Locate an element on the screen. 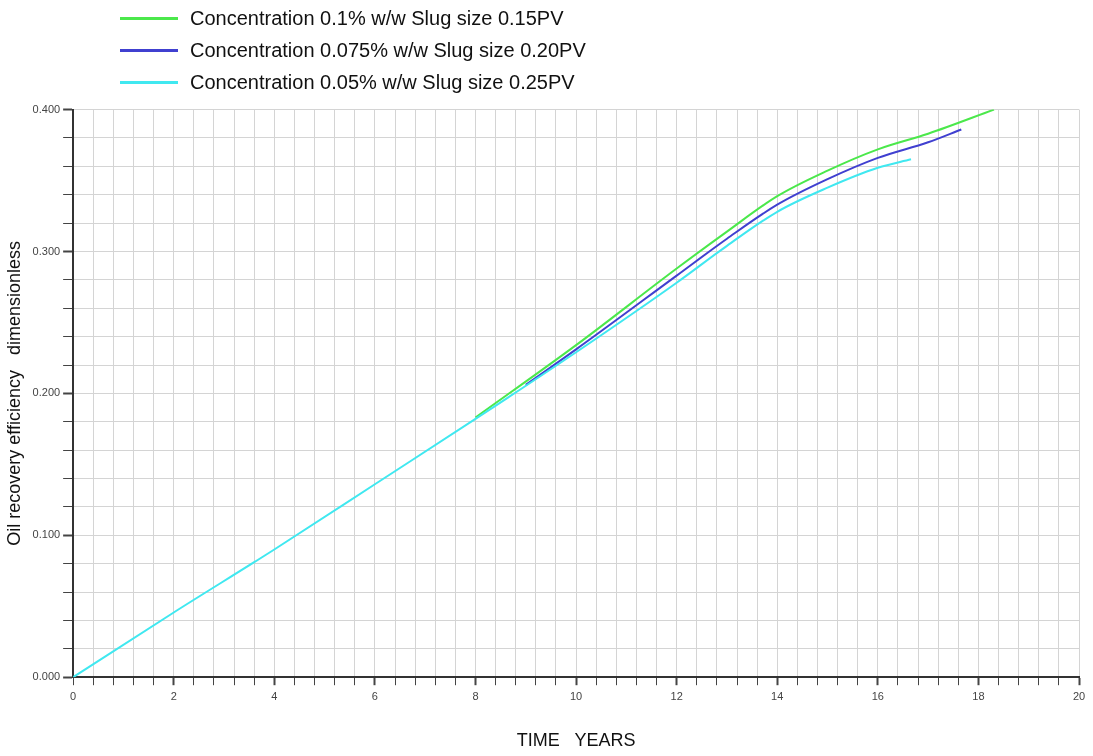 The height and width of the screenshot is (756, 1093). x-tick-label: 14 is located at coordinates (777, 695).